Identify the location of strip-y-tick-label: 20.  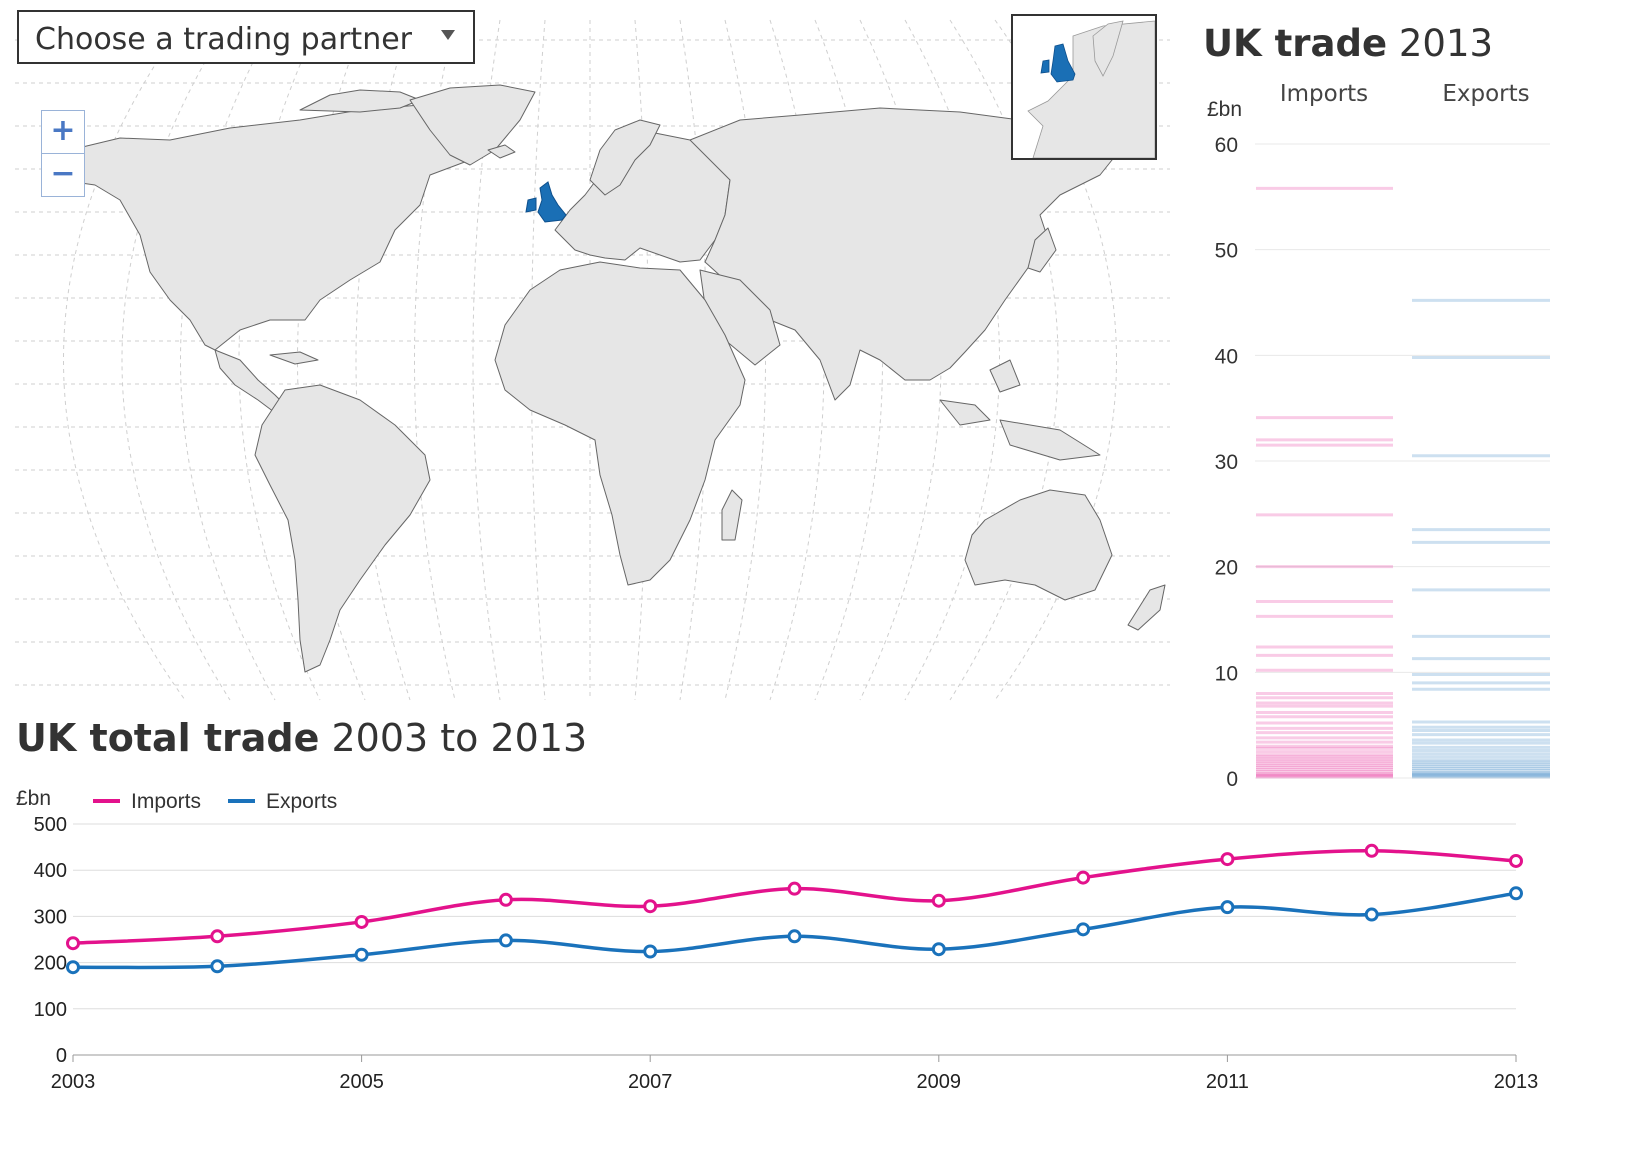
(1226, 568).